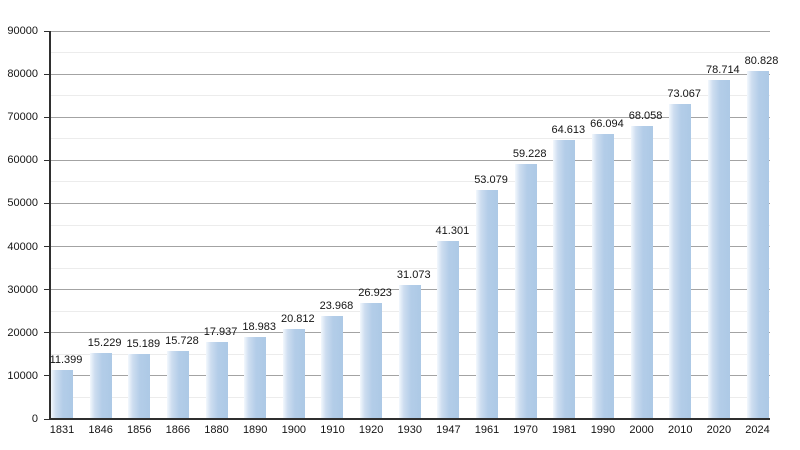 The image size is (800, 450). Describe the element at coordinates (182, 341) in the screenshot. I see `bar-value-label: 15.728` at that location.